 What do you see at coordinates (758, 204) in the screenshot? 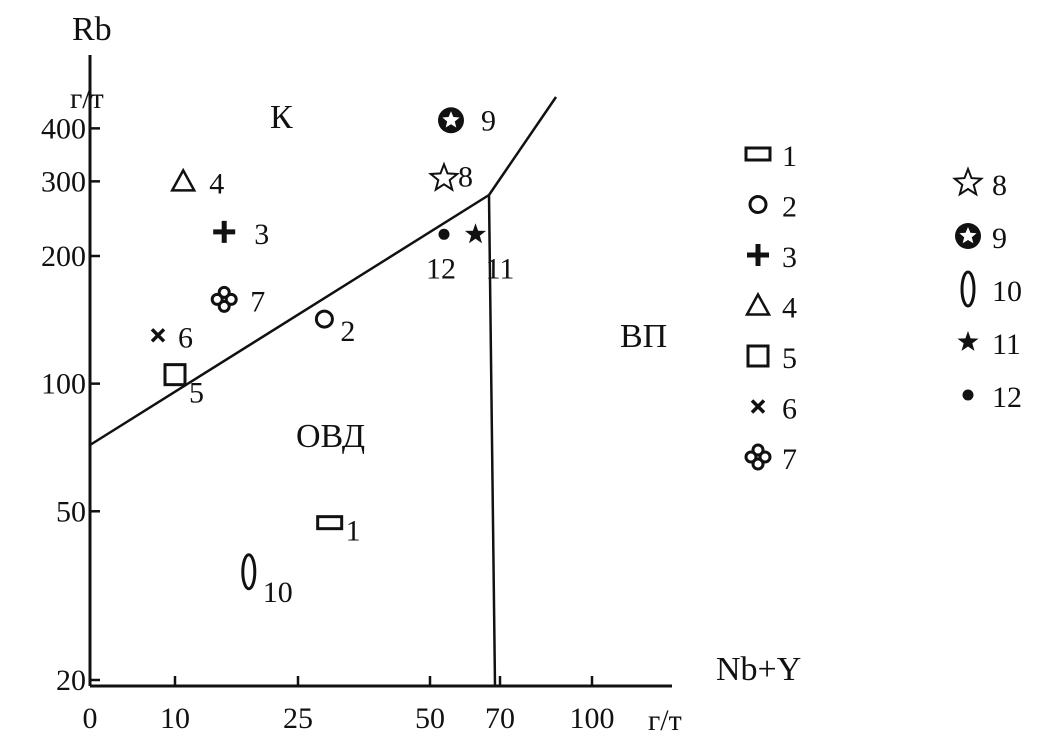
I see `legend-marker-circle` at bounding box center [758, 204].